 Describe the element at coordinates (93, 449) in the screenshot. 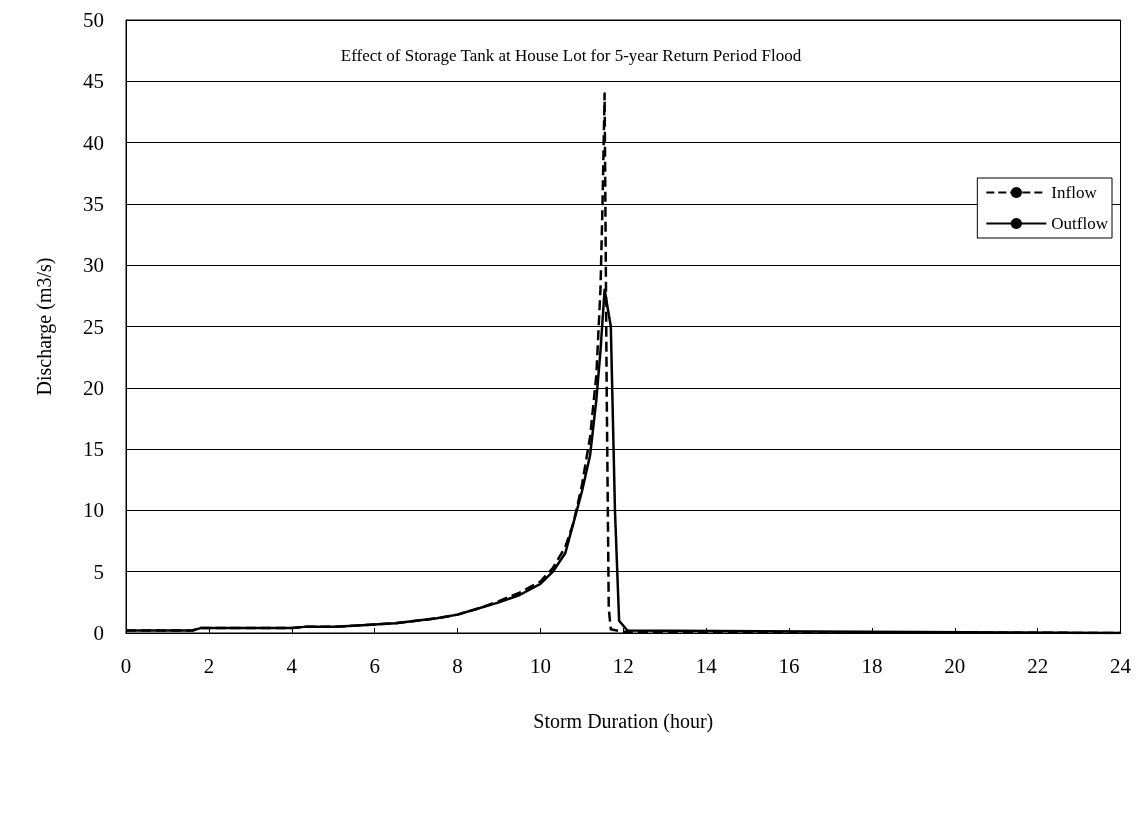

I see `y-tick-label: 15` at that location.